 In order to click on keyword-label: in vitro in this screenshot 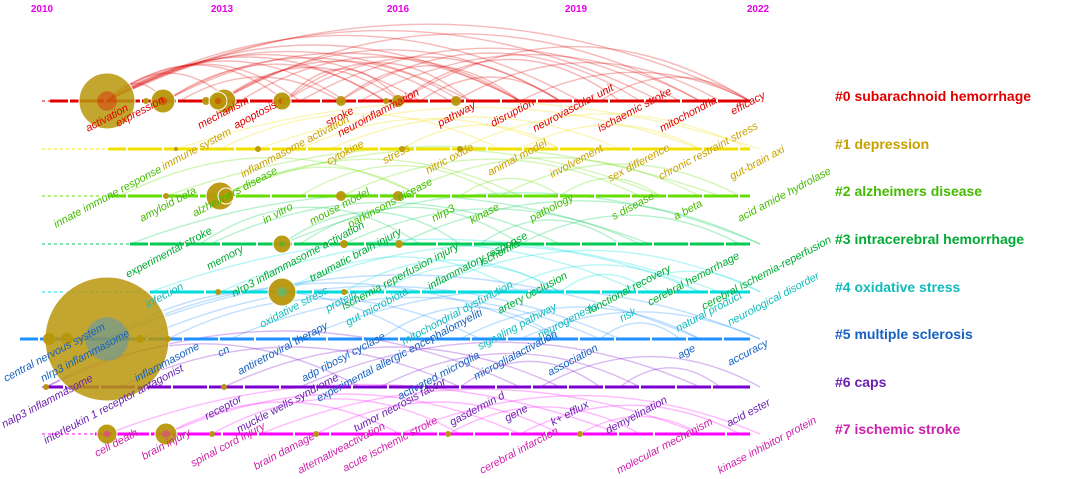, I will do `click(278, 214)`.